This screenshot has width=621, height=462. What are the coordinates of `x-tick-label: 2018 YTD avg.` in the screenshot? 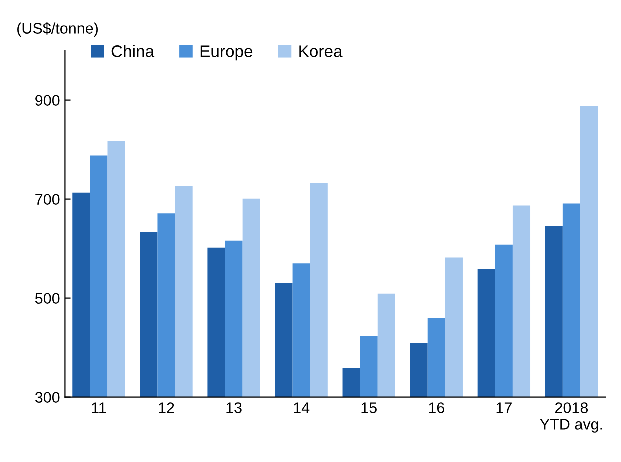 It's located at (571, 417).